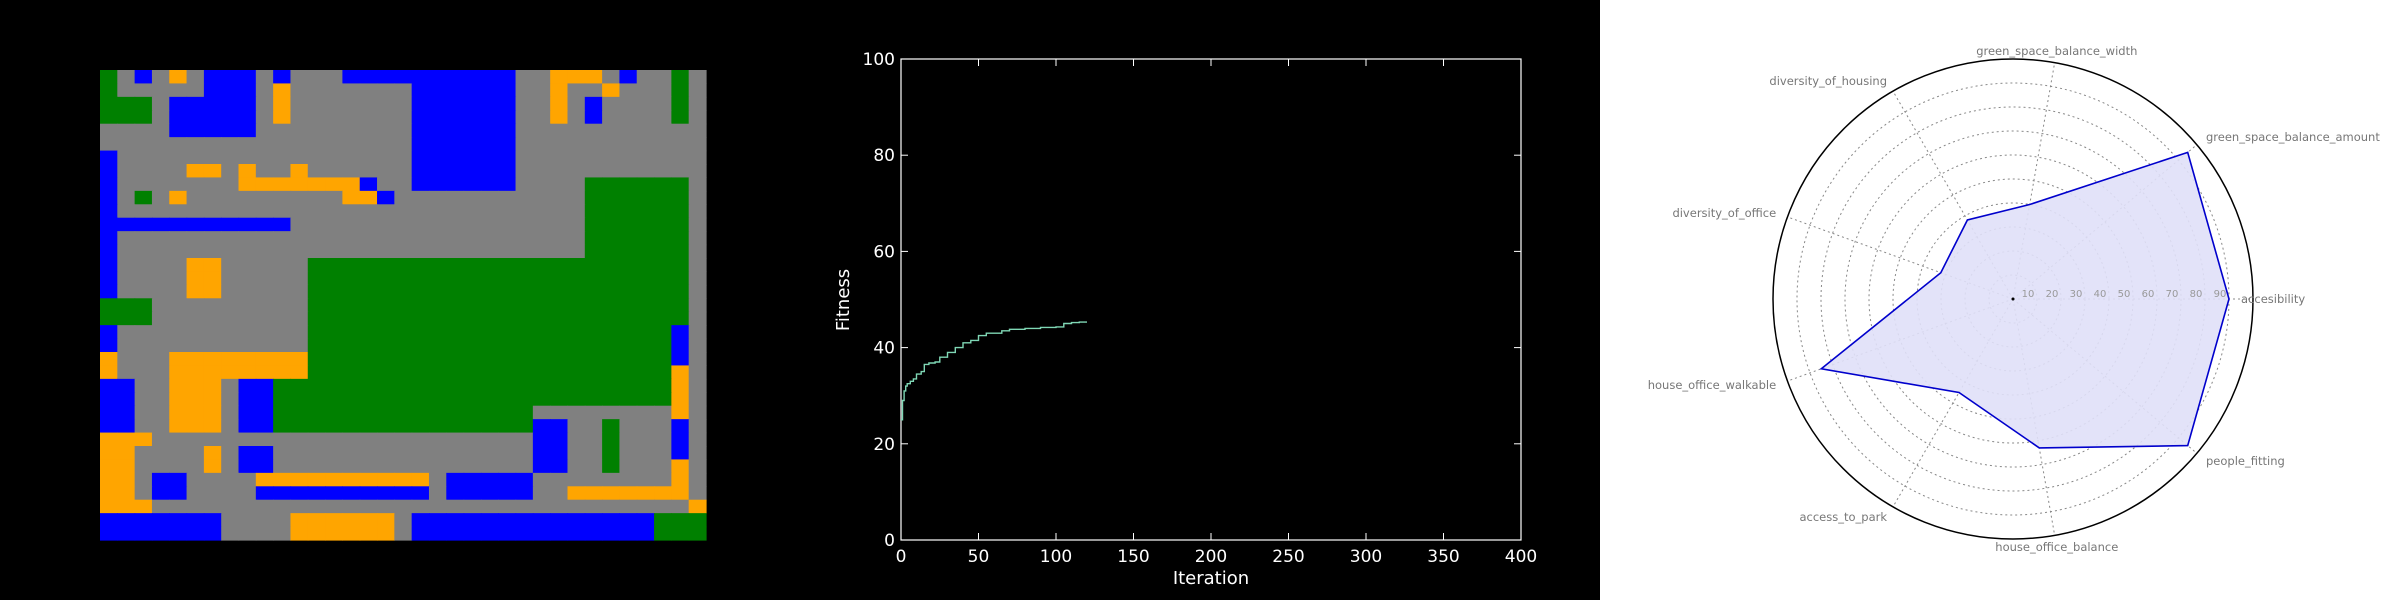 The height and width of the screenshot is (600, 2400). What do you see at coordinates (2245, 461) in the screenshot?
I see `radar-axis-label: people_fitting` at bounding box center [2245, 461].